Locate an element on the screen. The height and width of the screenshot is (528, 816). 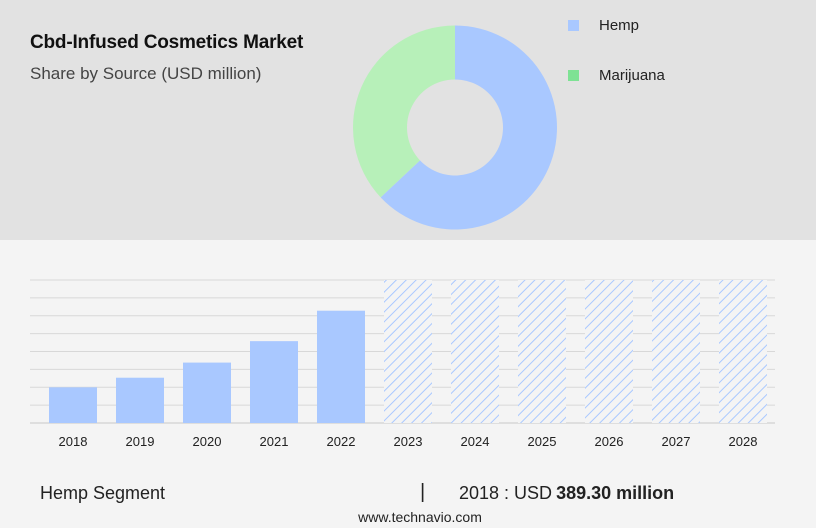
footer-value: 2018 : USD 389.30 million is located at coordinates (566, 493).